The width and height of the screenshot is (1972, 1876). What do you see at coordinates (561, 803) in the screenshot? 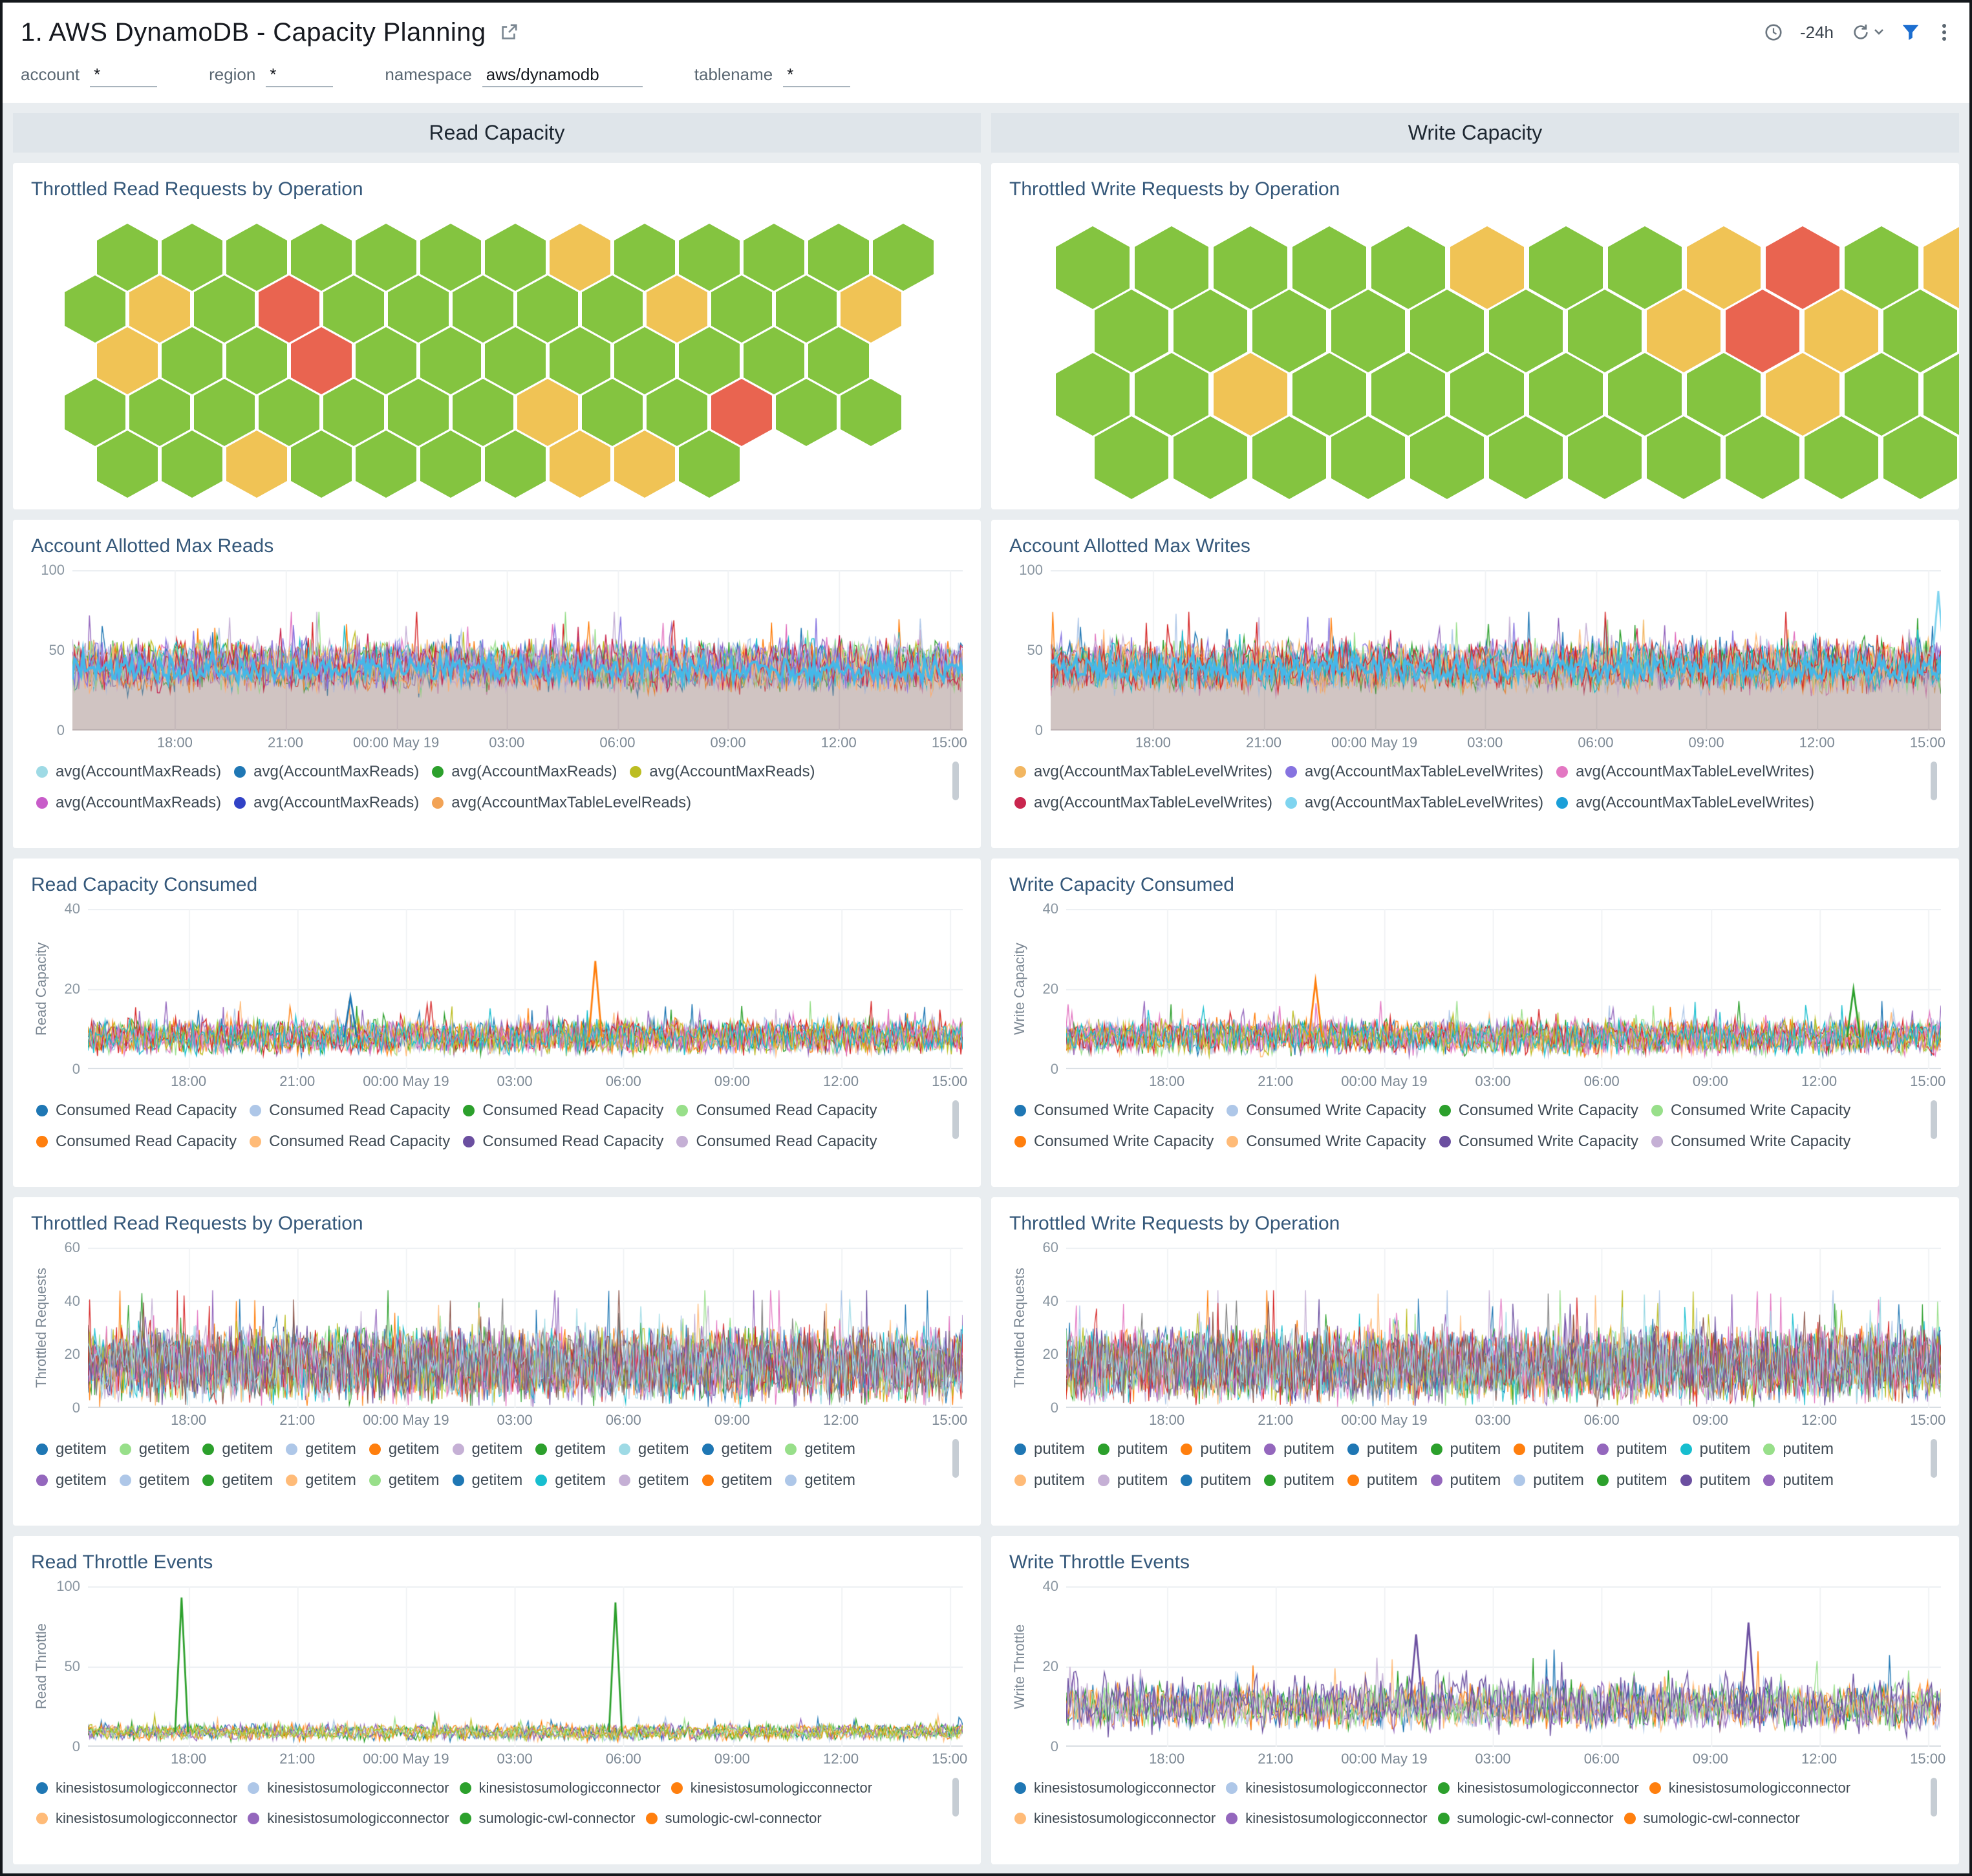
I see `legend-item: avg(AccountMaxTableLevelReads)` at bounding box center [561, 803].